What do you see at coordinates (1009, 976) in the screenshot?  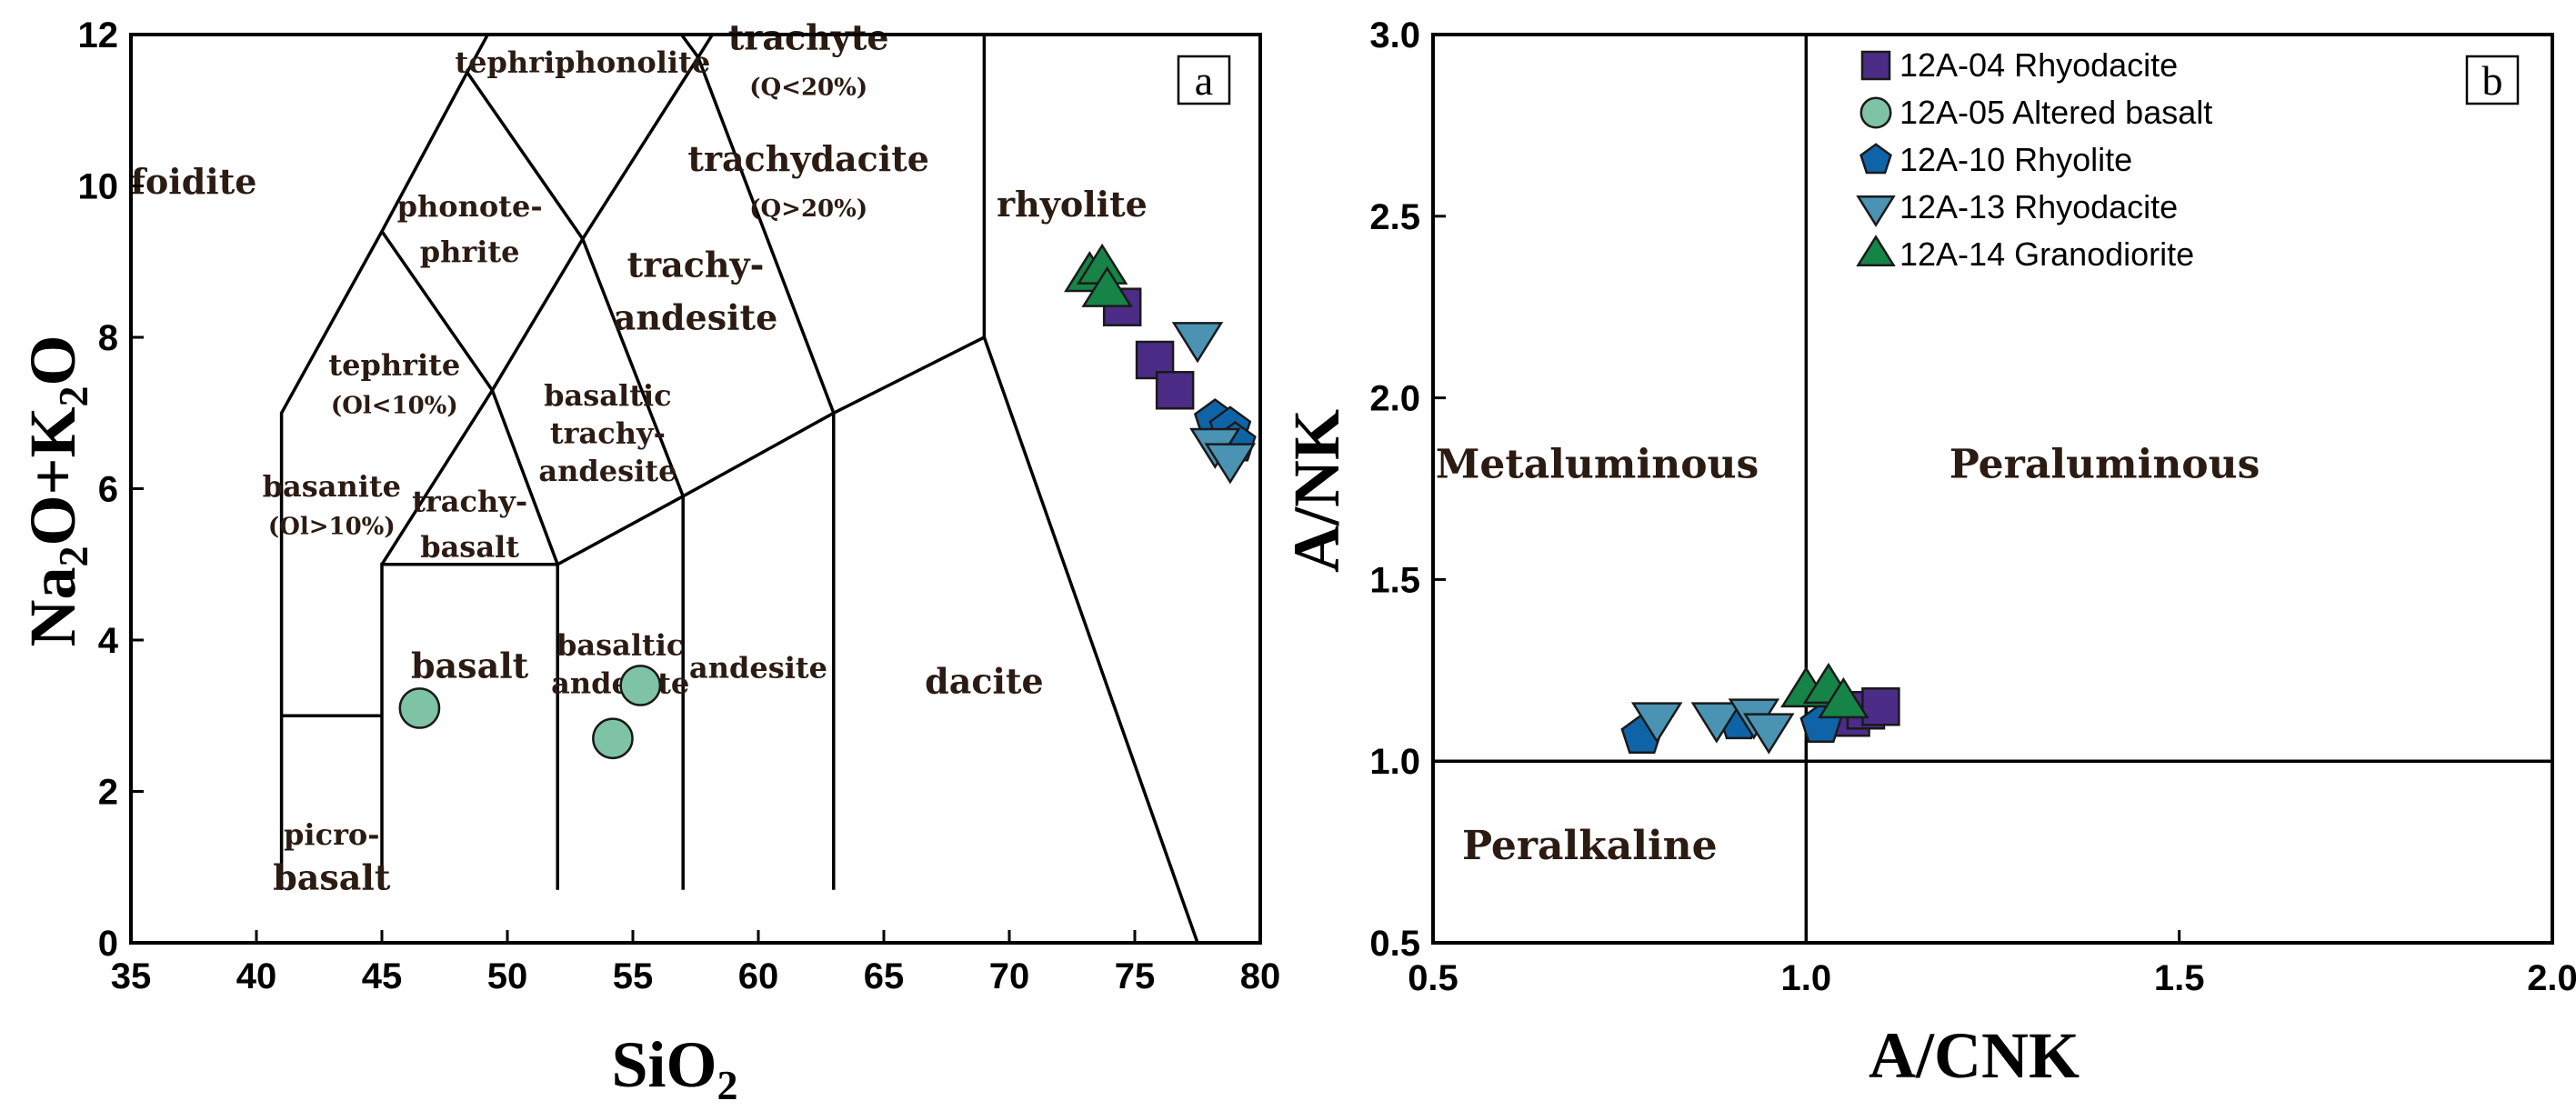 I see `tas-x-tick-label-70: 70` at bounding box center [1009, 976].